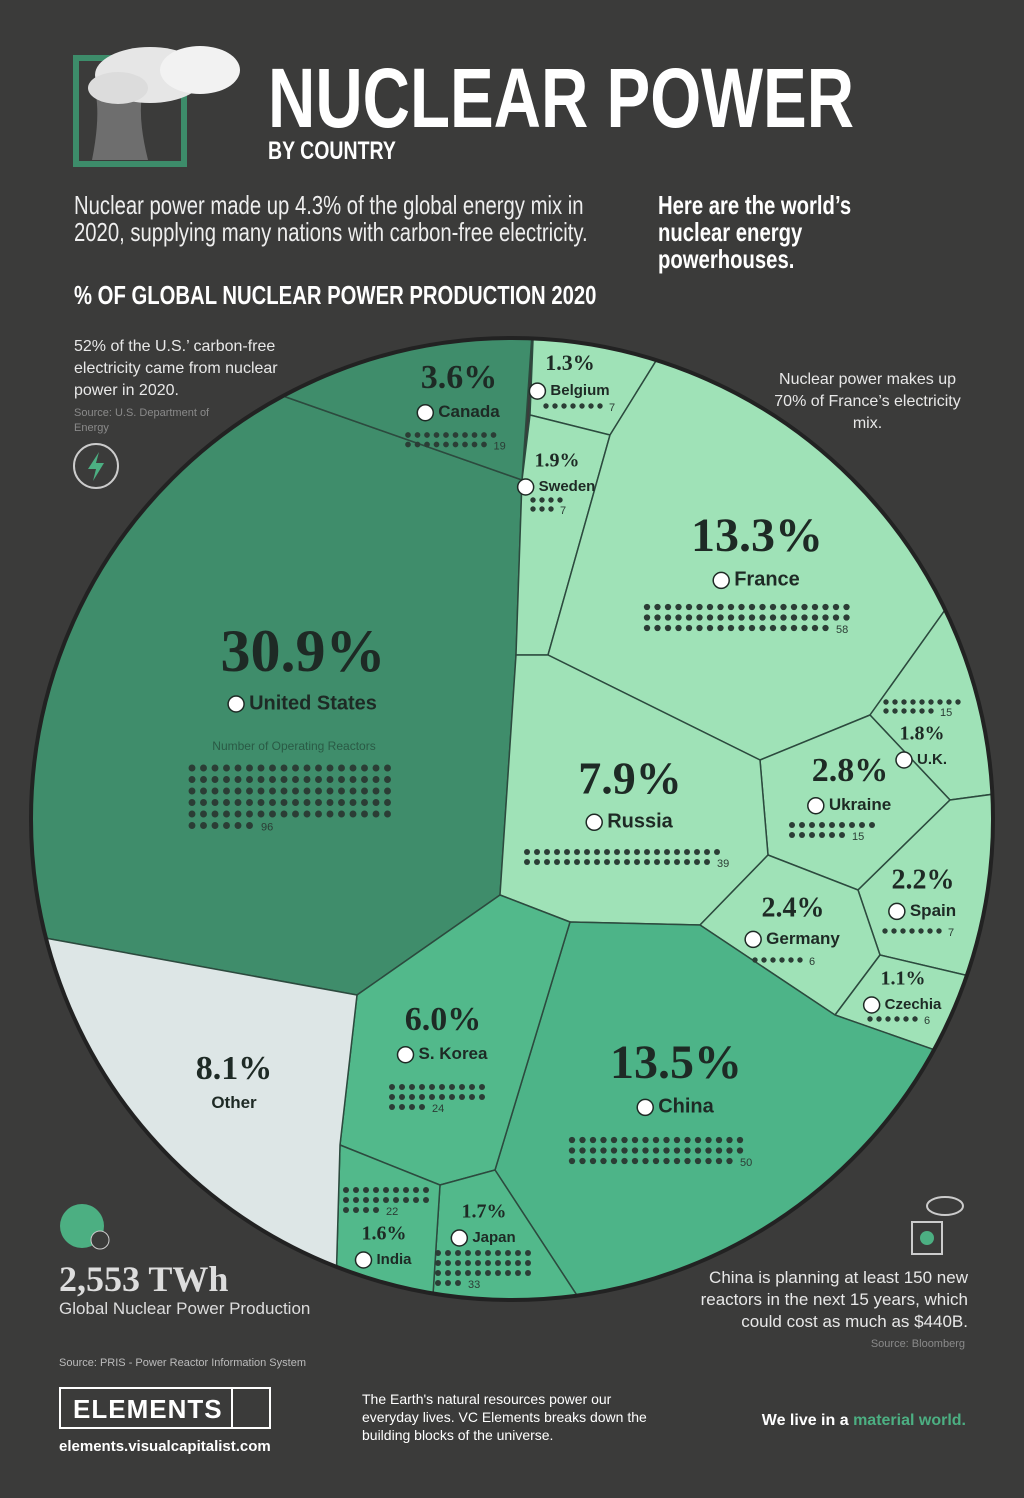 The image size is (1024, 1498). What do you see at coordinates (850, 770) in the screenshot?
I see `value-label: 2.8%` at bounding box center [850, 770].